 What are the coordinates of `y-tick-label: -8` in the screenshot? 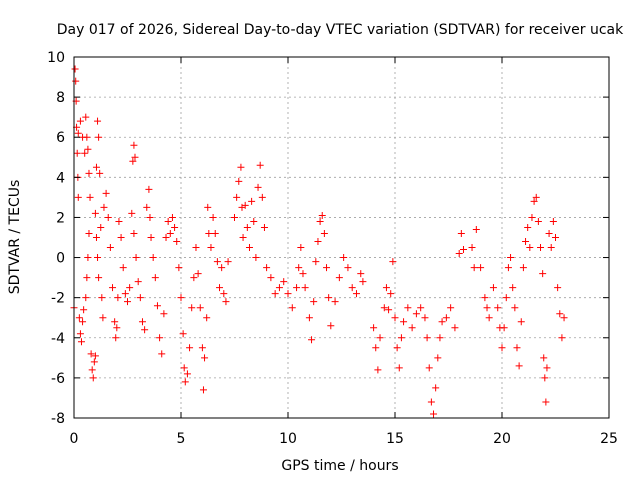 It's located at (58, 419).